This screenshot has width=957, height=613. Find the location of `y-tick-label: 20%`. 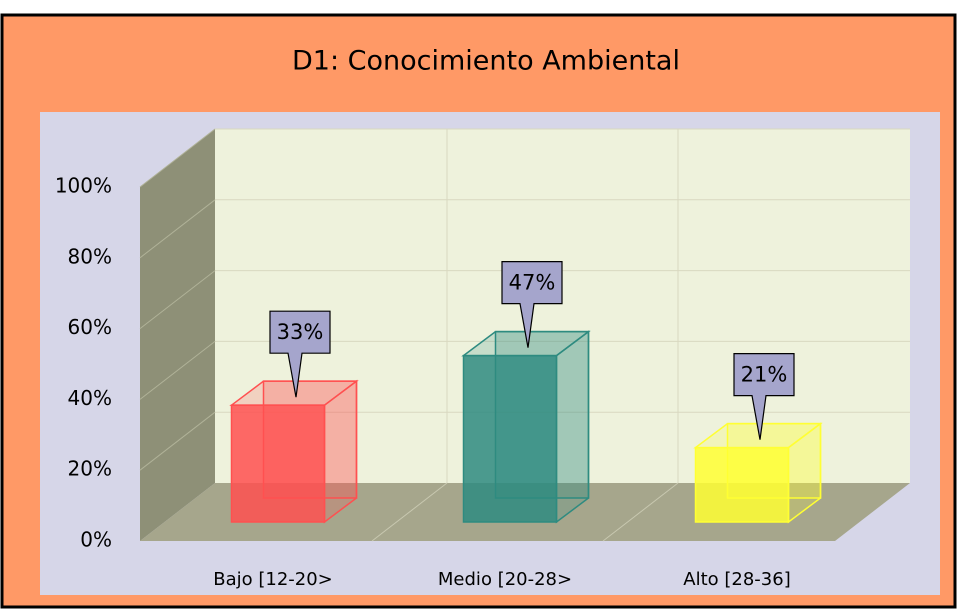

y-tick-label: 20% is located at coordinates (90, 469).